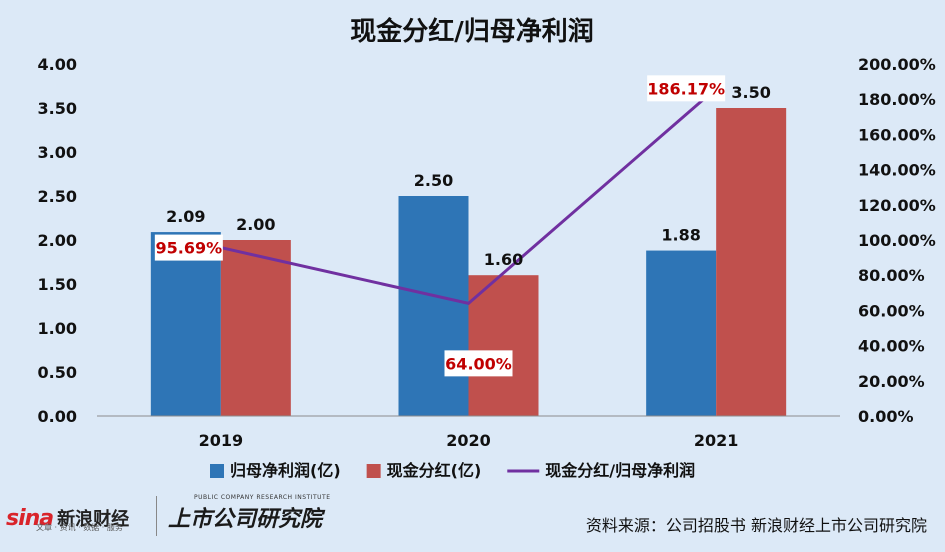  Describe the element at coordinates (897, 64) in the screenshot. I see `right-tick-label: 200.00%` at that location.